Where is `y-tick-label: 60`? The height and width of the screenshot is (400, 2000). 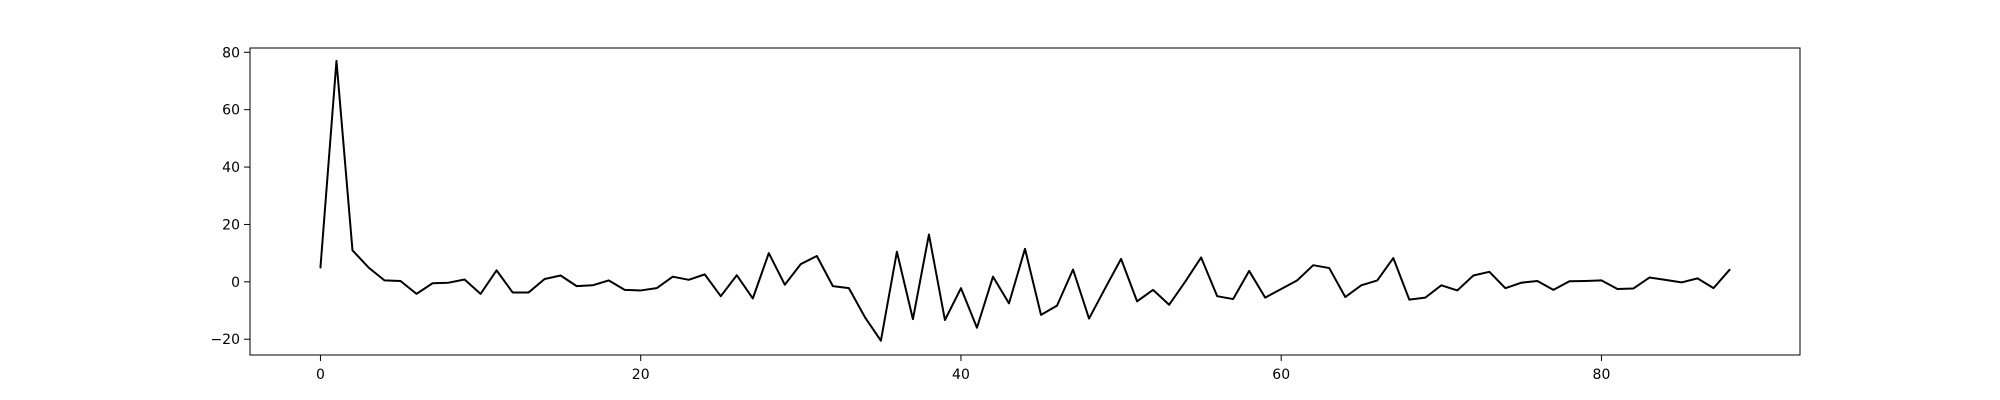
y-tick-label: 60 is located at coordinates (231, 111).